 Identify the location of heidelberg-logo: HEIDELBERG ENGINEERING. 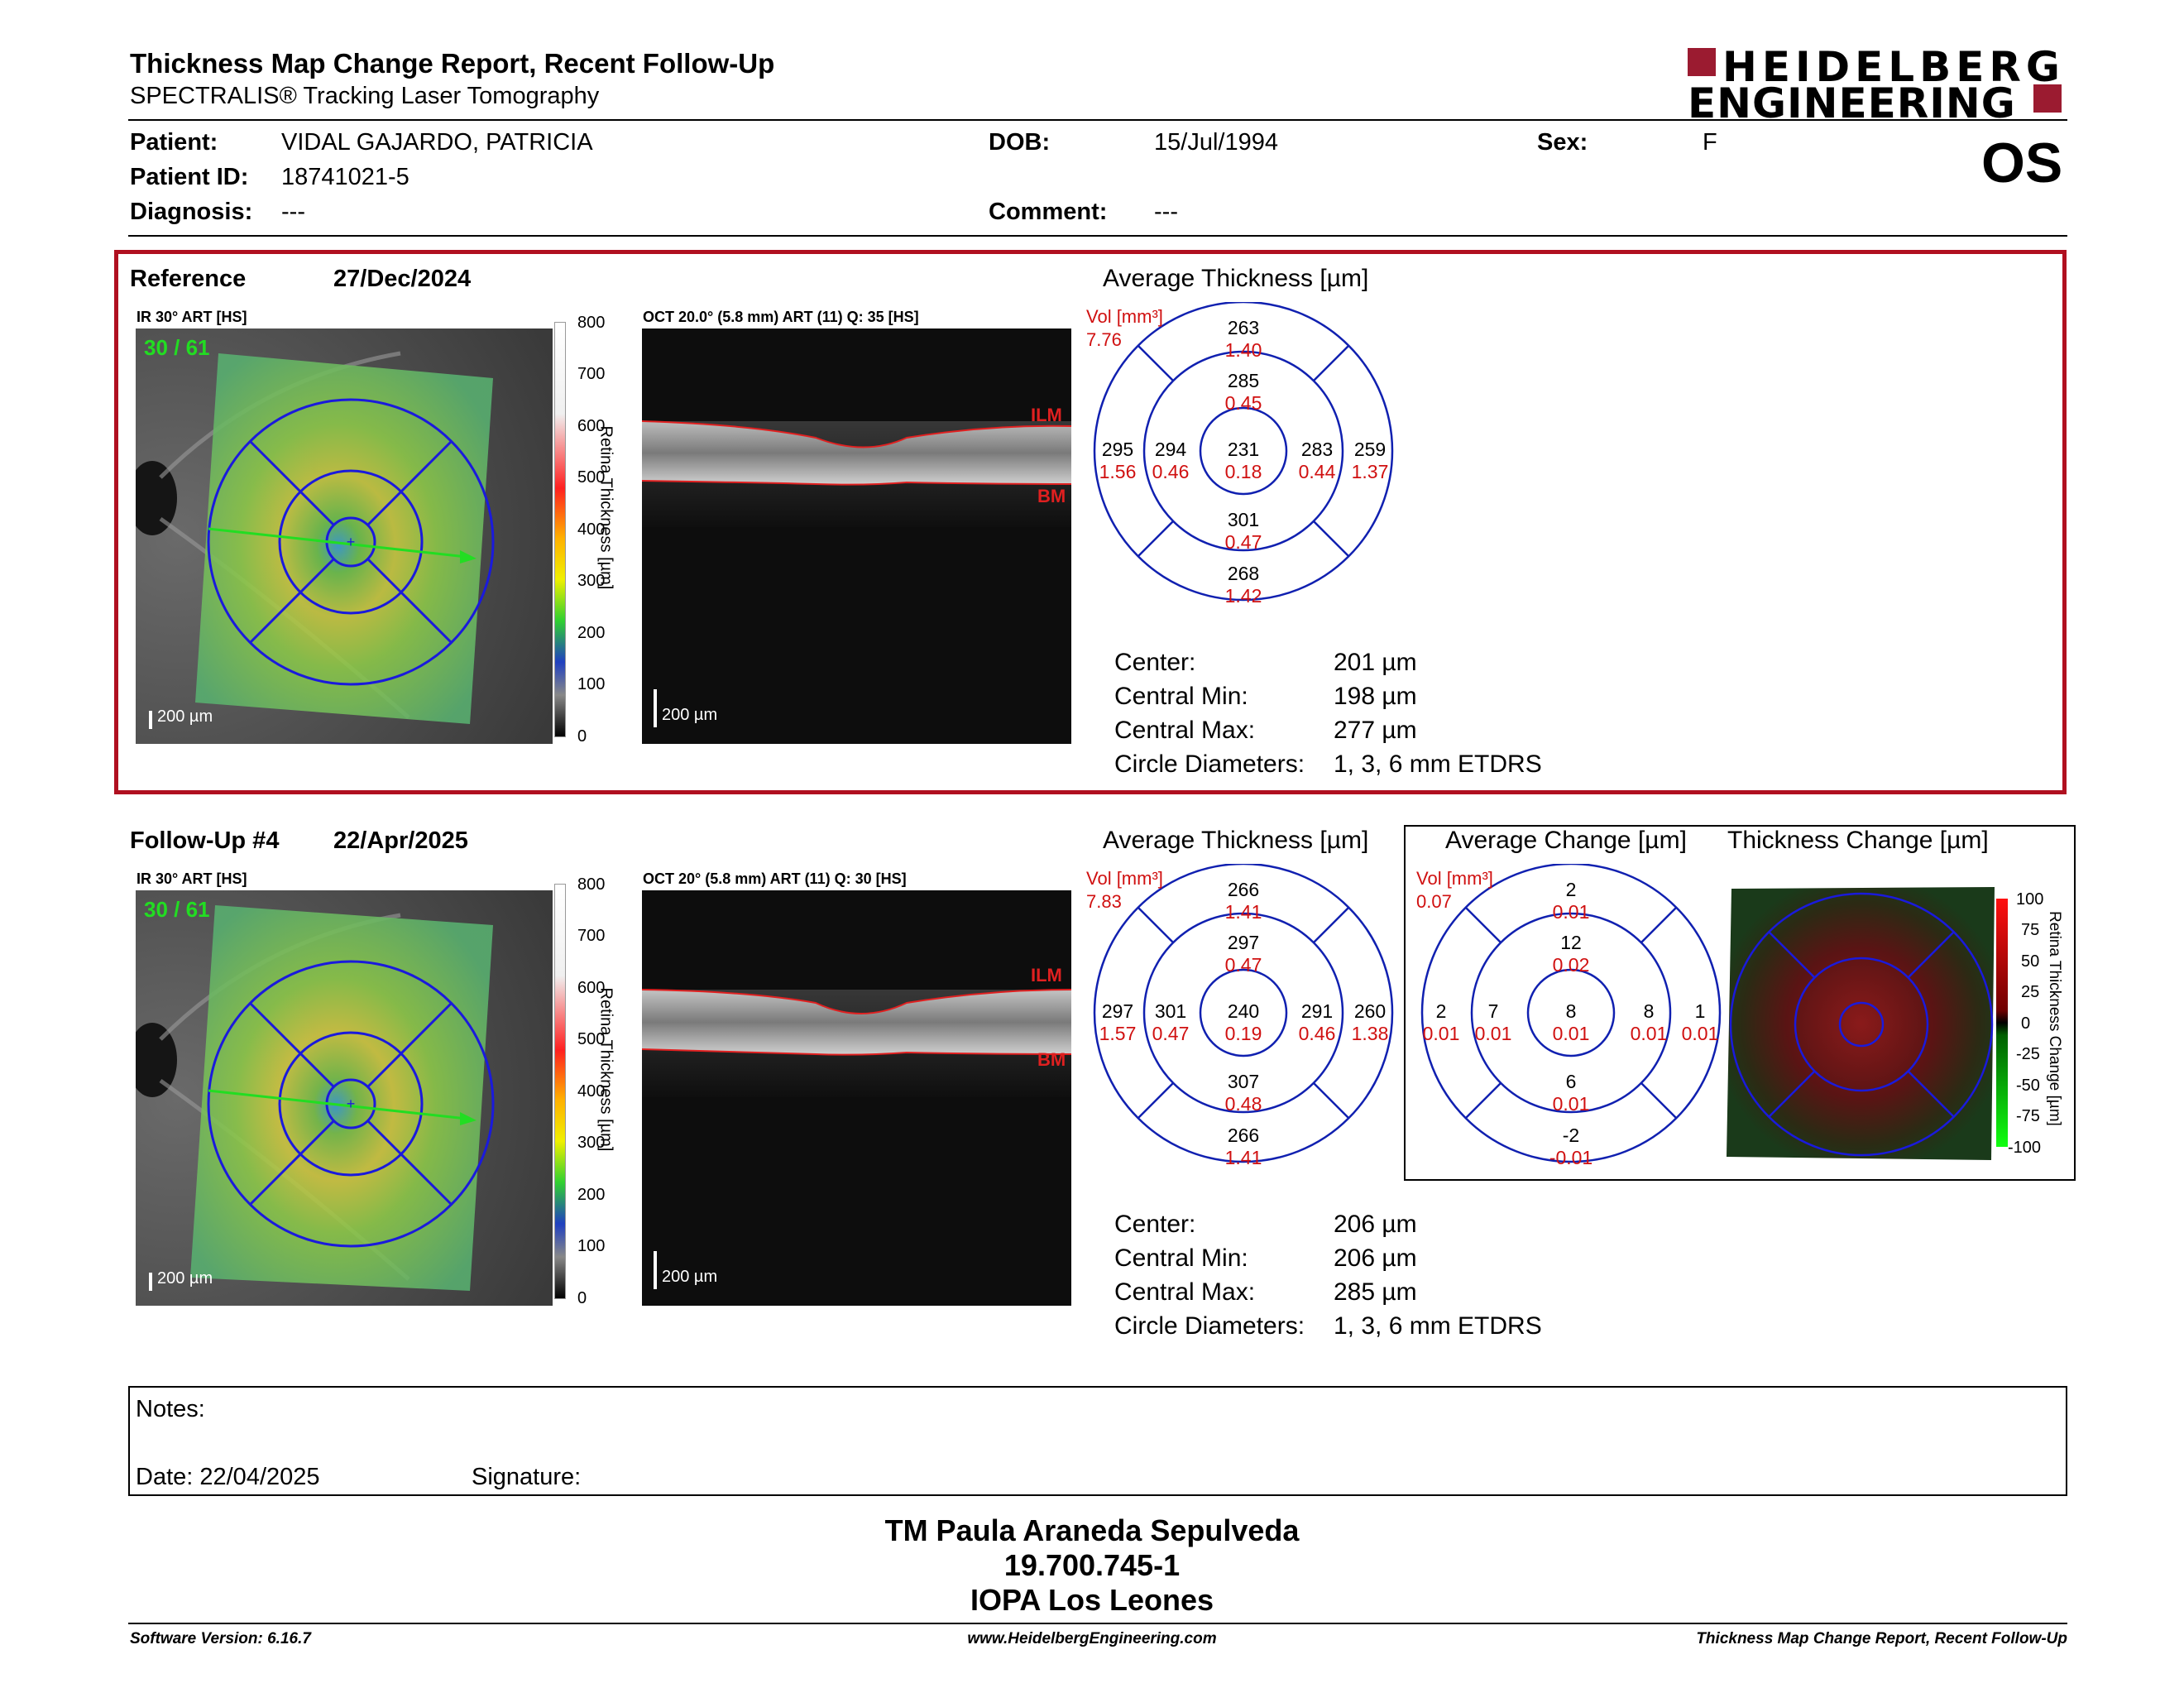
(1878, 83).